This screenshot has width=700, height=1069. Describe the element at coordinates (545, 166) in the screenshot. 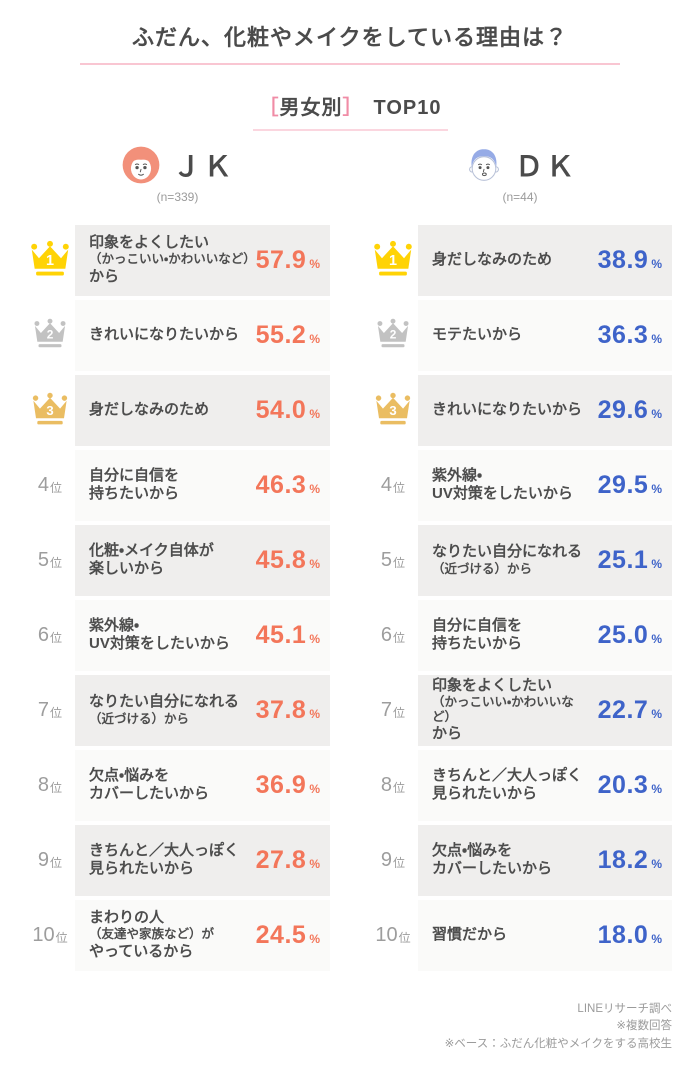

I see `column-label: ＤＫ` at that location.